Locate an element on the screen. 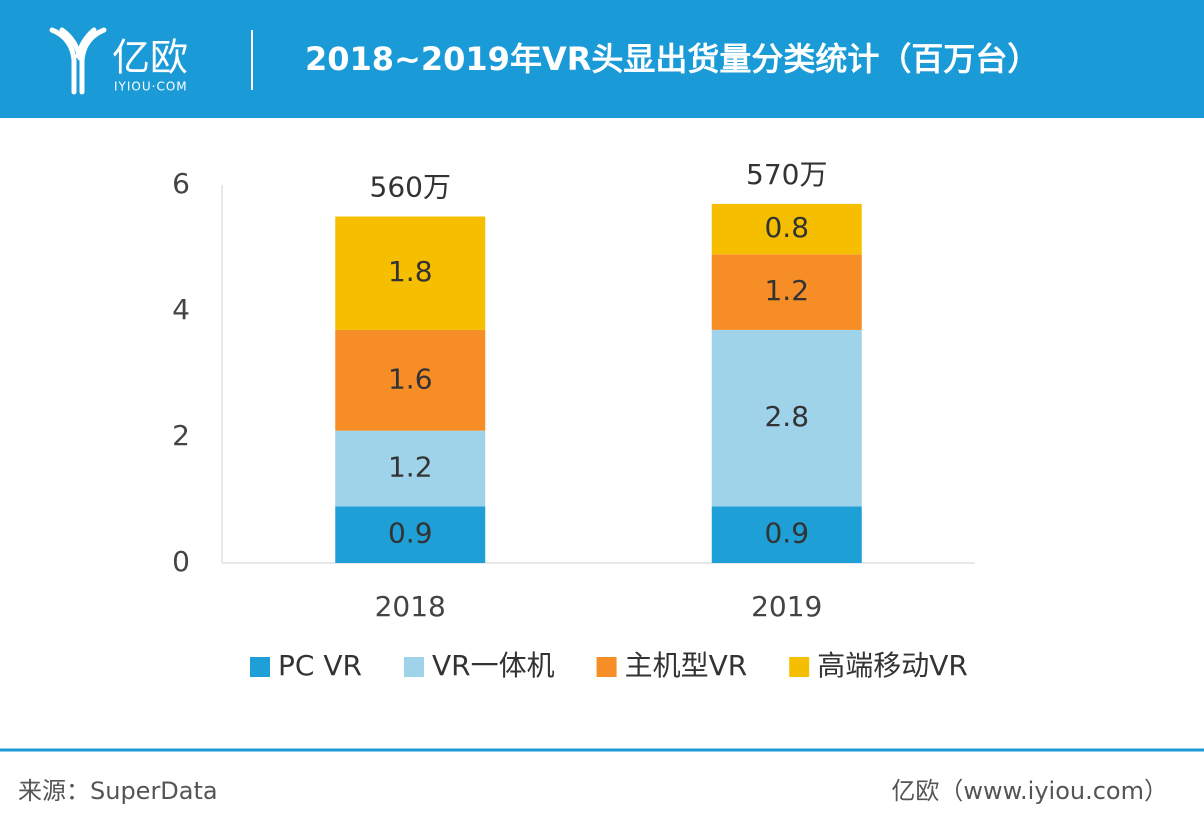  legend-label: PC VR is located at coordinates (320, 665).